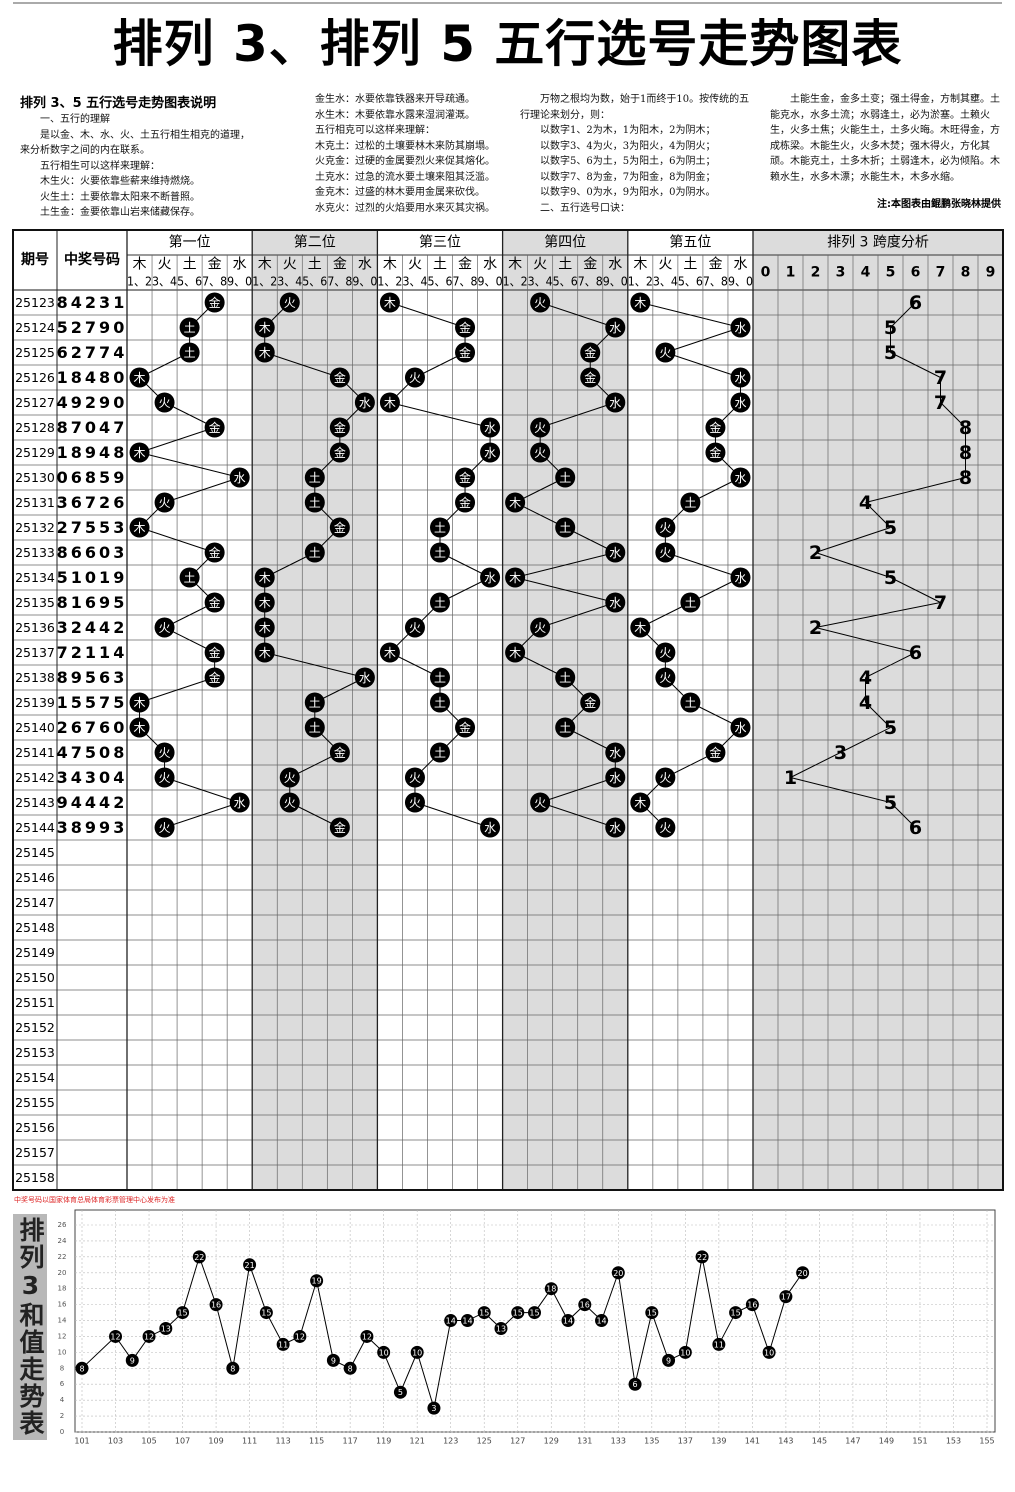 The width and height of the screenshot is (1015, 1492). What do you see at coordinates (375, 130) in the screenshot?
I see `explanation-line: 五行相克可以这样来理解：` at bounding box center [375, 130].